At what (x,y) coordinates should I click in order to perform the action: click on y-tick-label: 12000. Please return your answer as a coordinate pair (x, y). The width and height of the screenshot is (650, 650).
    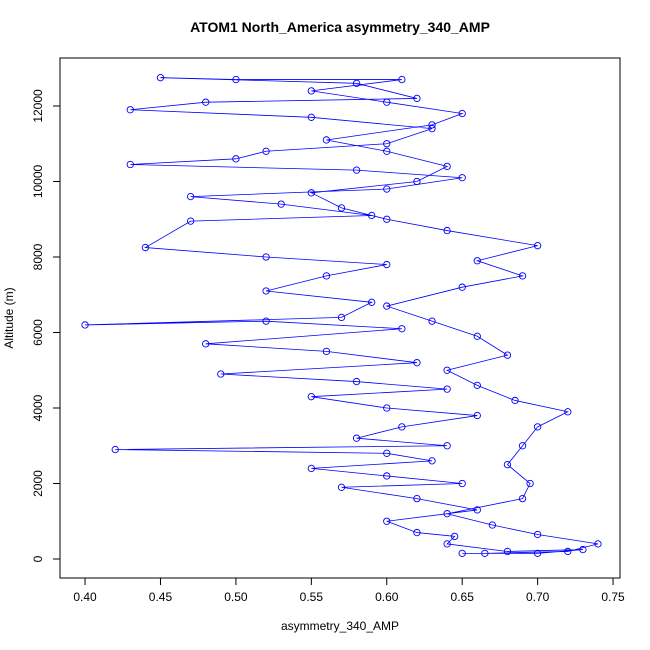
    Looking at the image, I should click on (38, 106).